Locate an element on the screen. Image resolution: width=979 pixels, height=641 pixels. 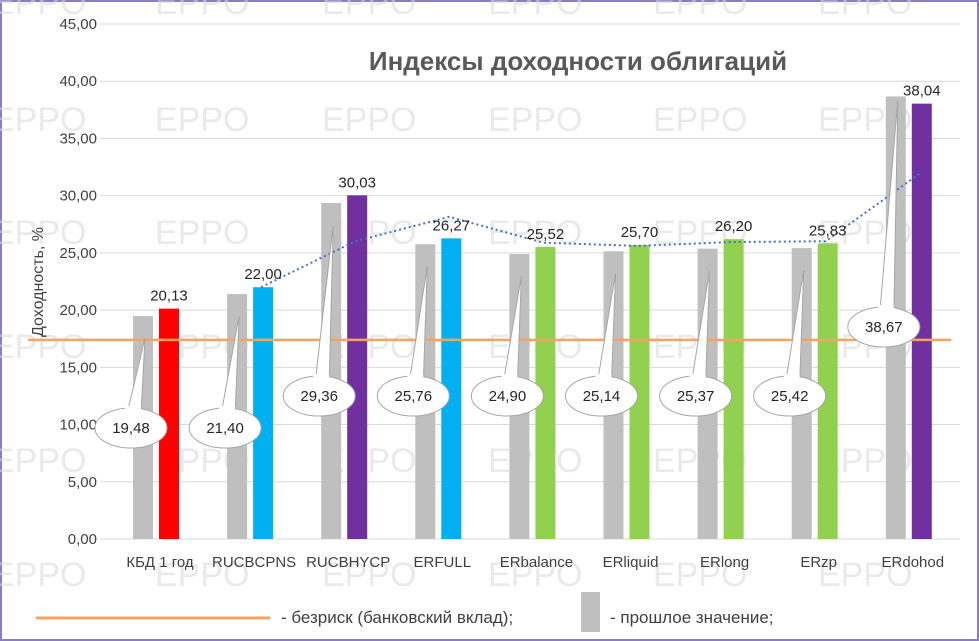
chart-title: Индексы доходности облигаций is located at coordinates (578, 61).